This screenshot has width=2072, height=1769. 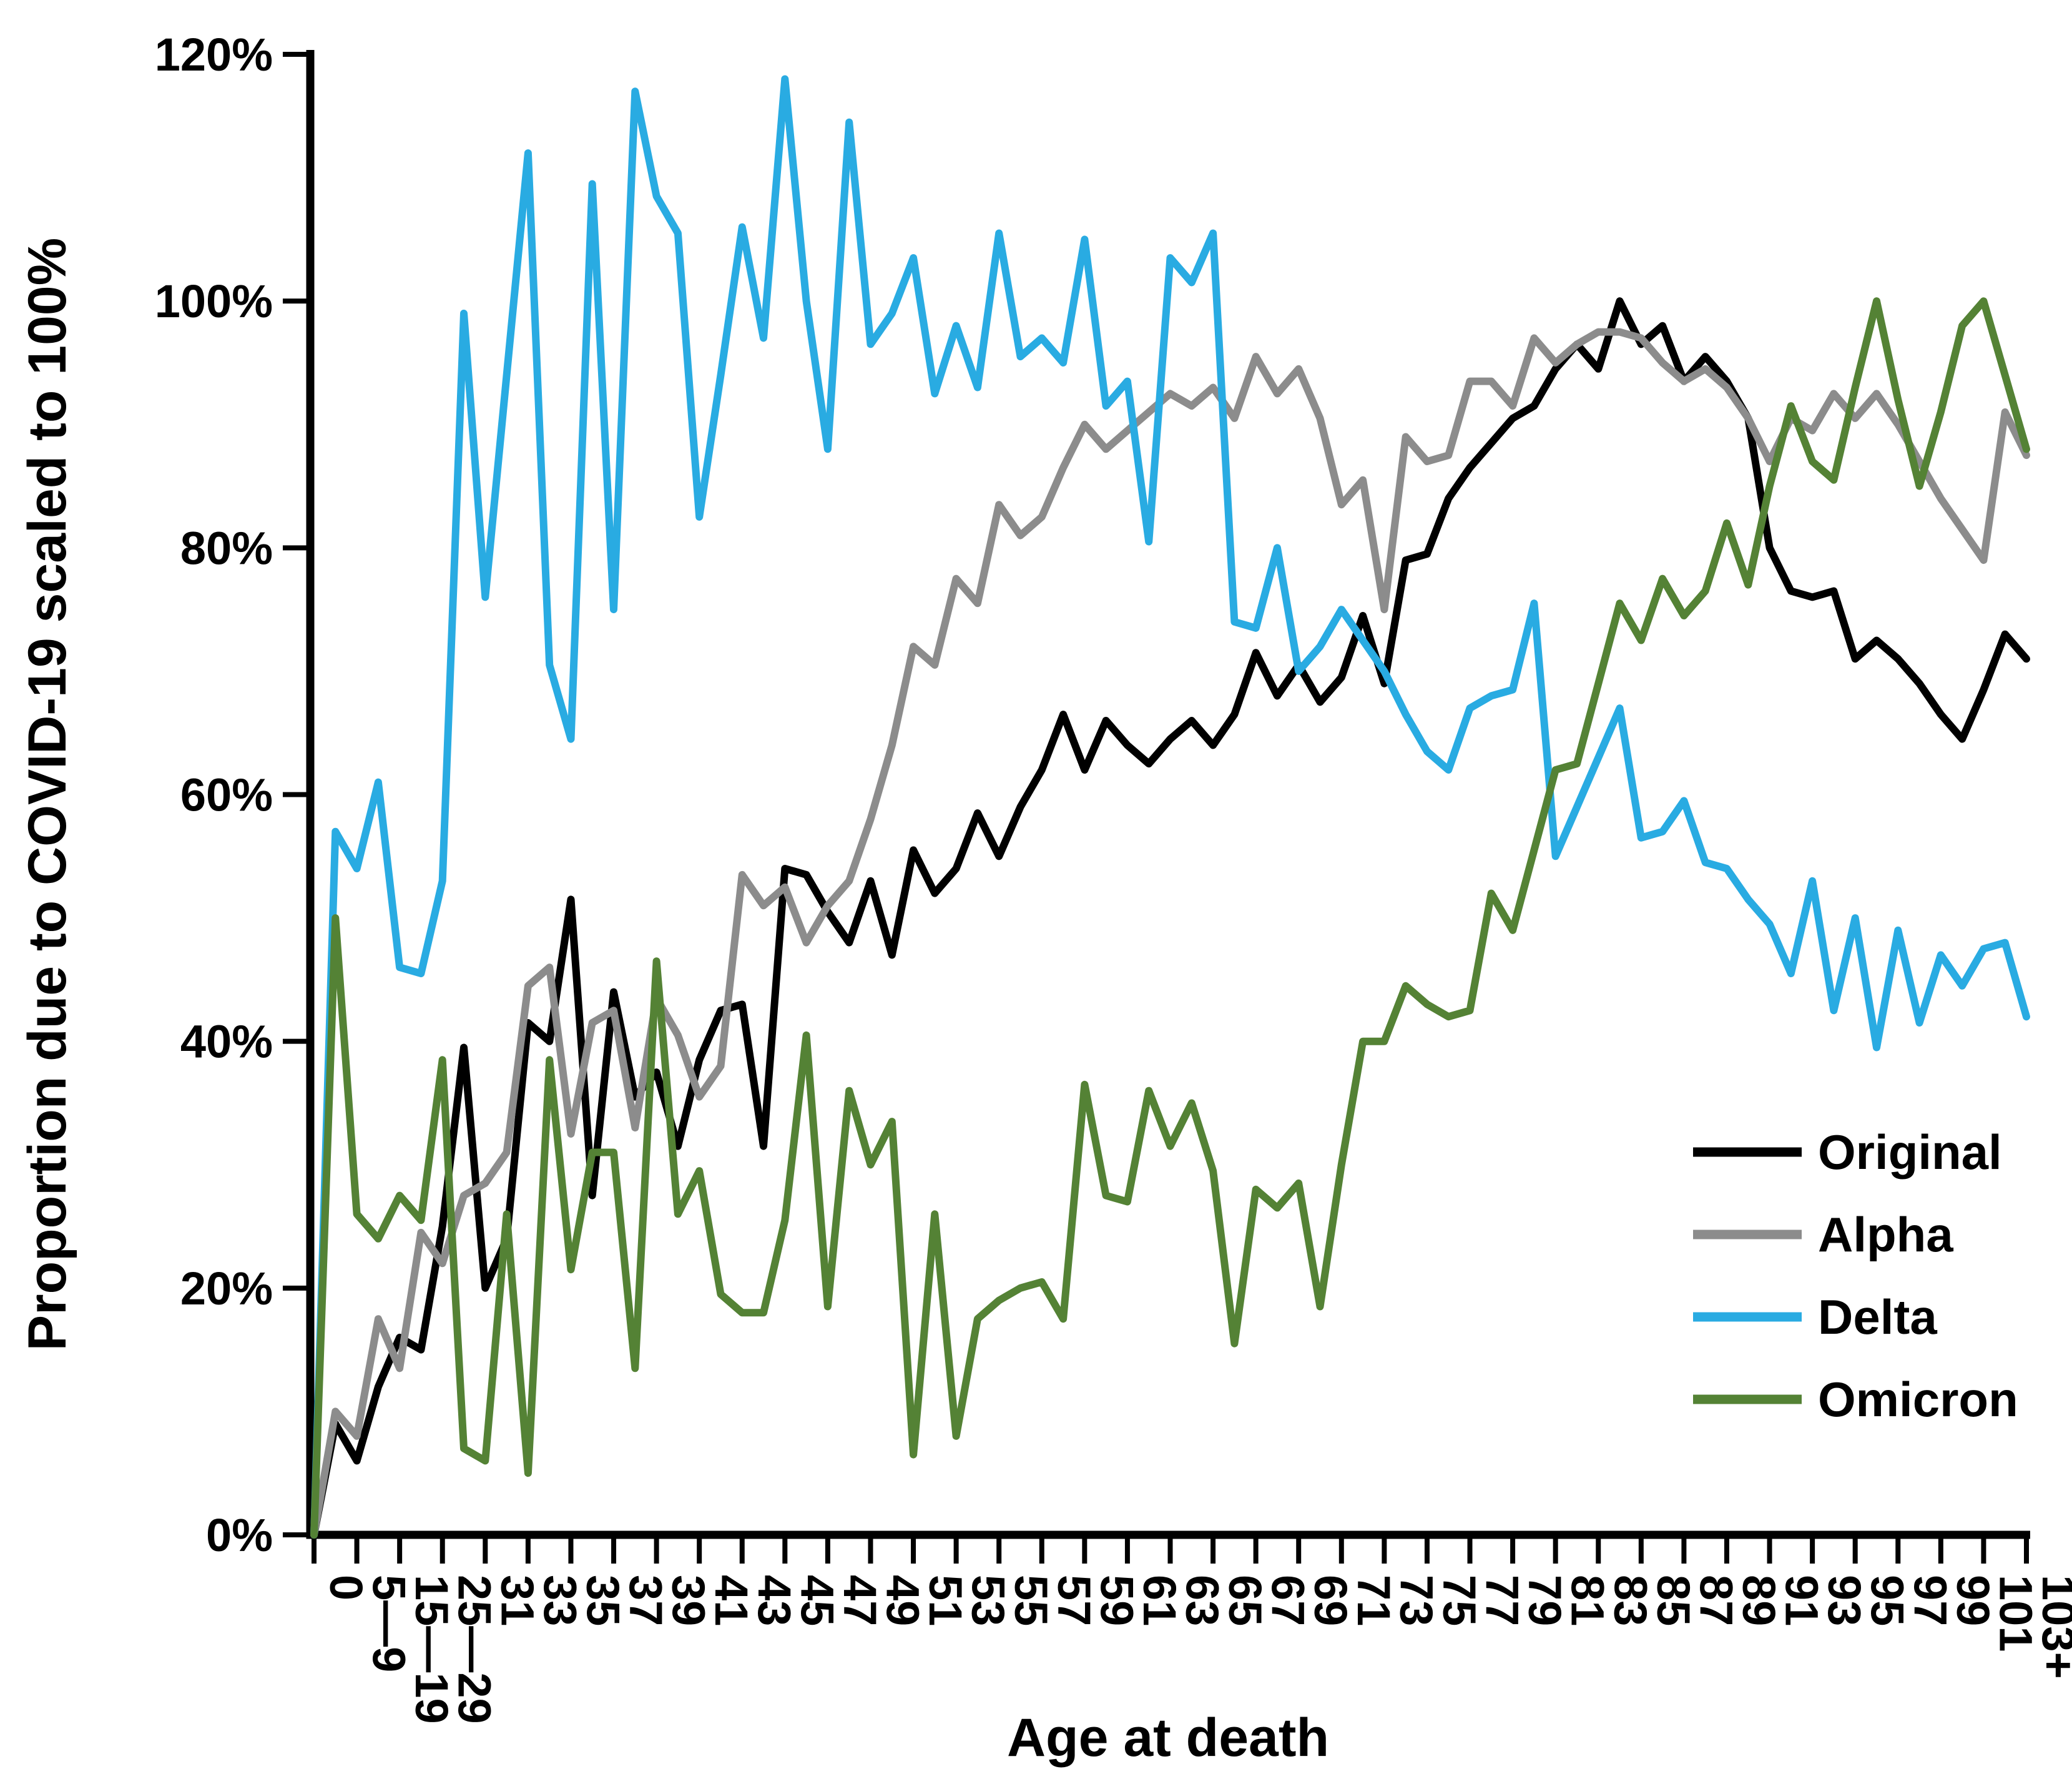 What do you see at coordinates (1203, 1600) in the screenshot?
I see `x-tick-label: 63` at bounding box center [1203, 1600].